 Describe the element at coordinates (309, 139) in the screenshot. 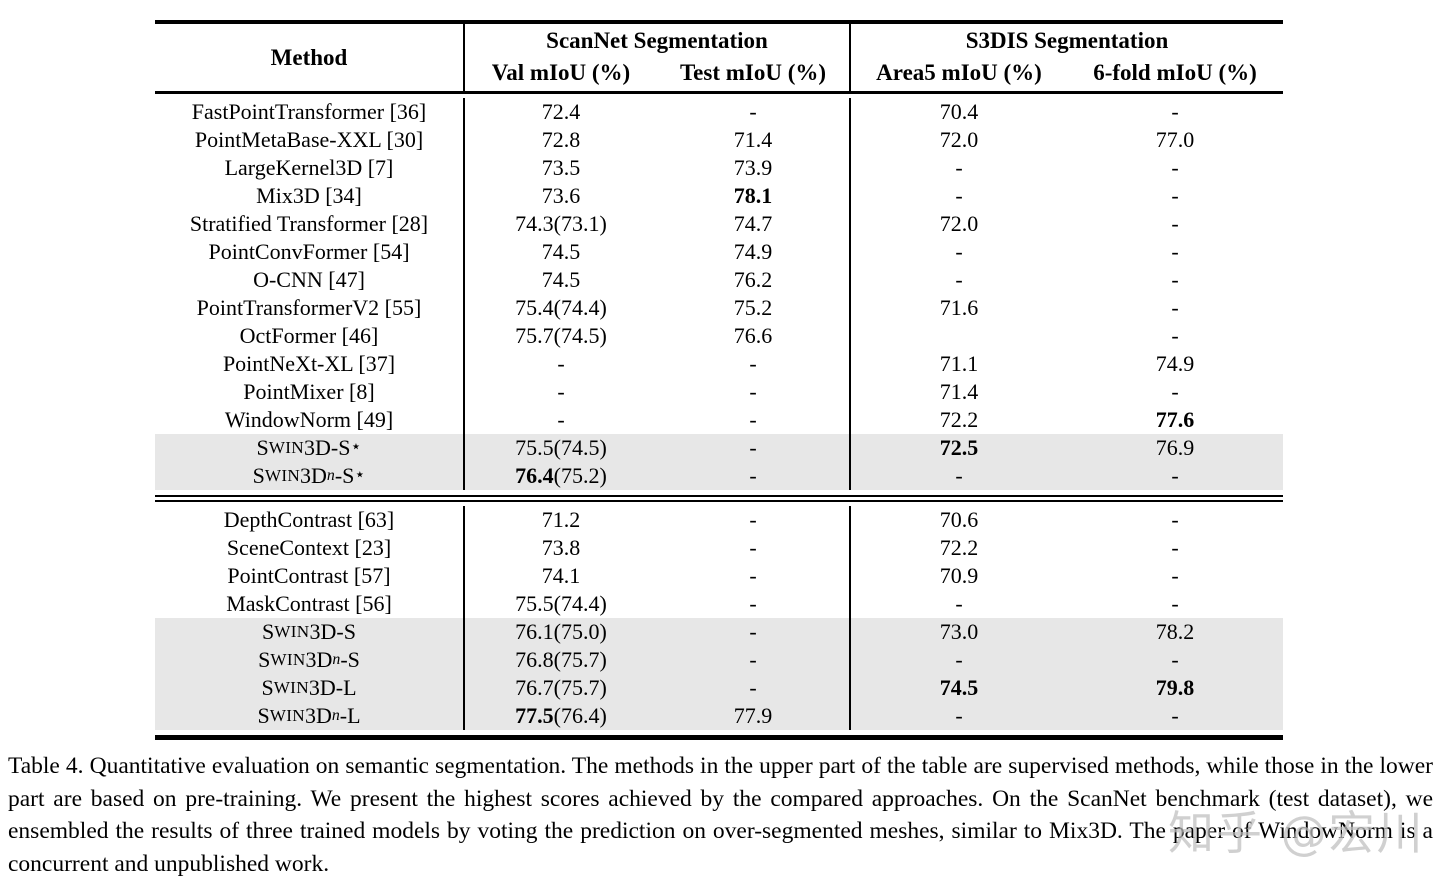

I see `method-name: PointMetaBase-XXL [30]` at that location.